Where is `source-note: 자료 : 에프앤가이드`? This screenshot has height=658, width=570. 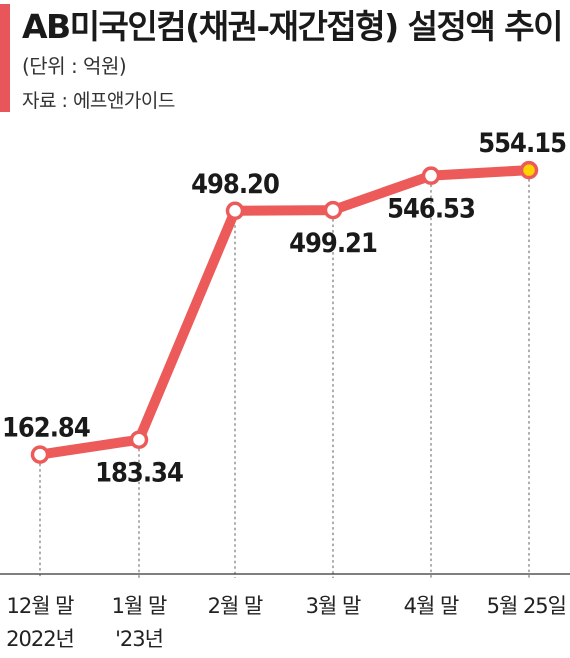
source-note: 자료 : 에프앤가이드 is located at coordinates (98, 101).